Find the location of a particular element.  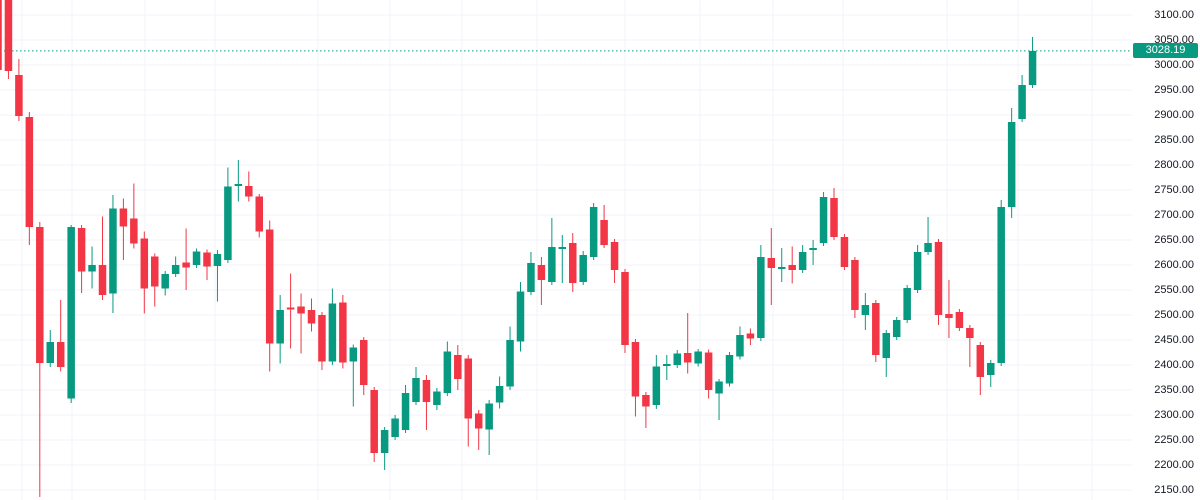

price-tick-label: 2750.00 is located at coordinates (1174, 189).